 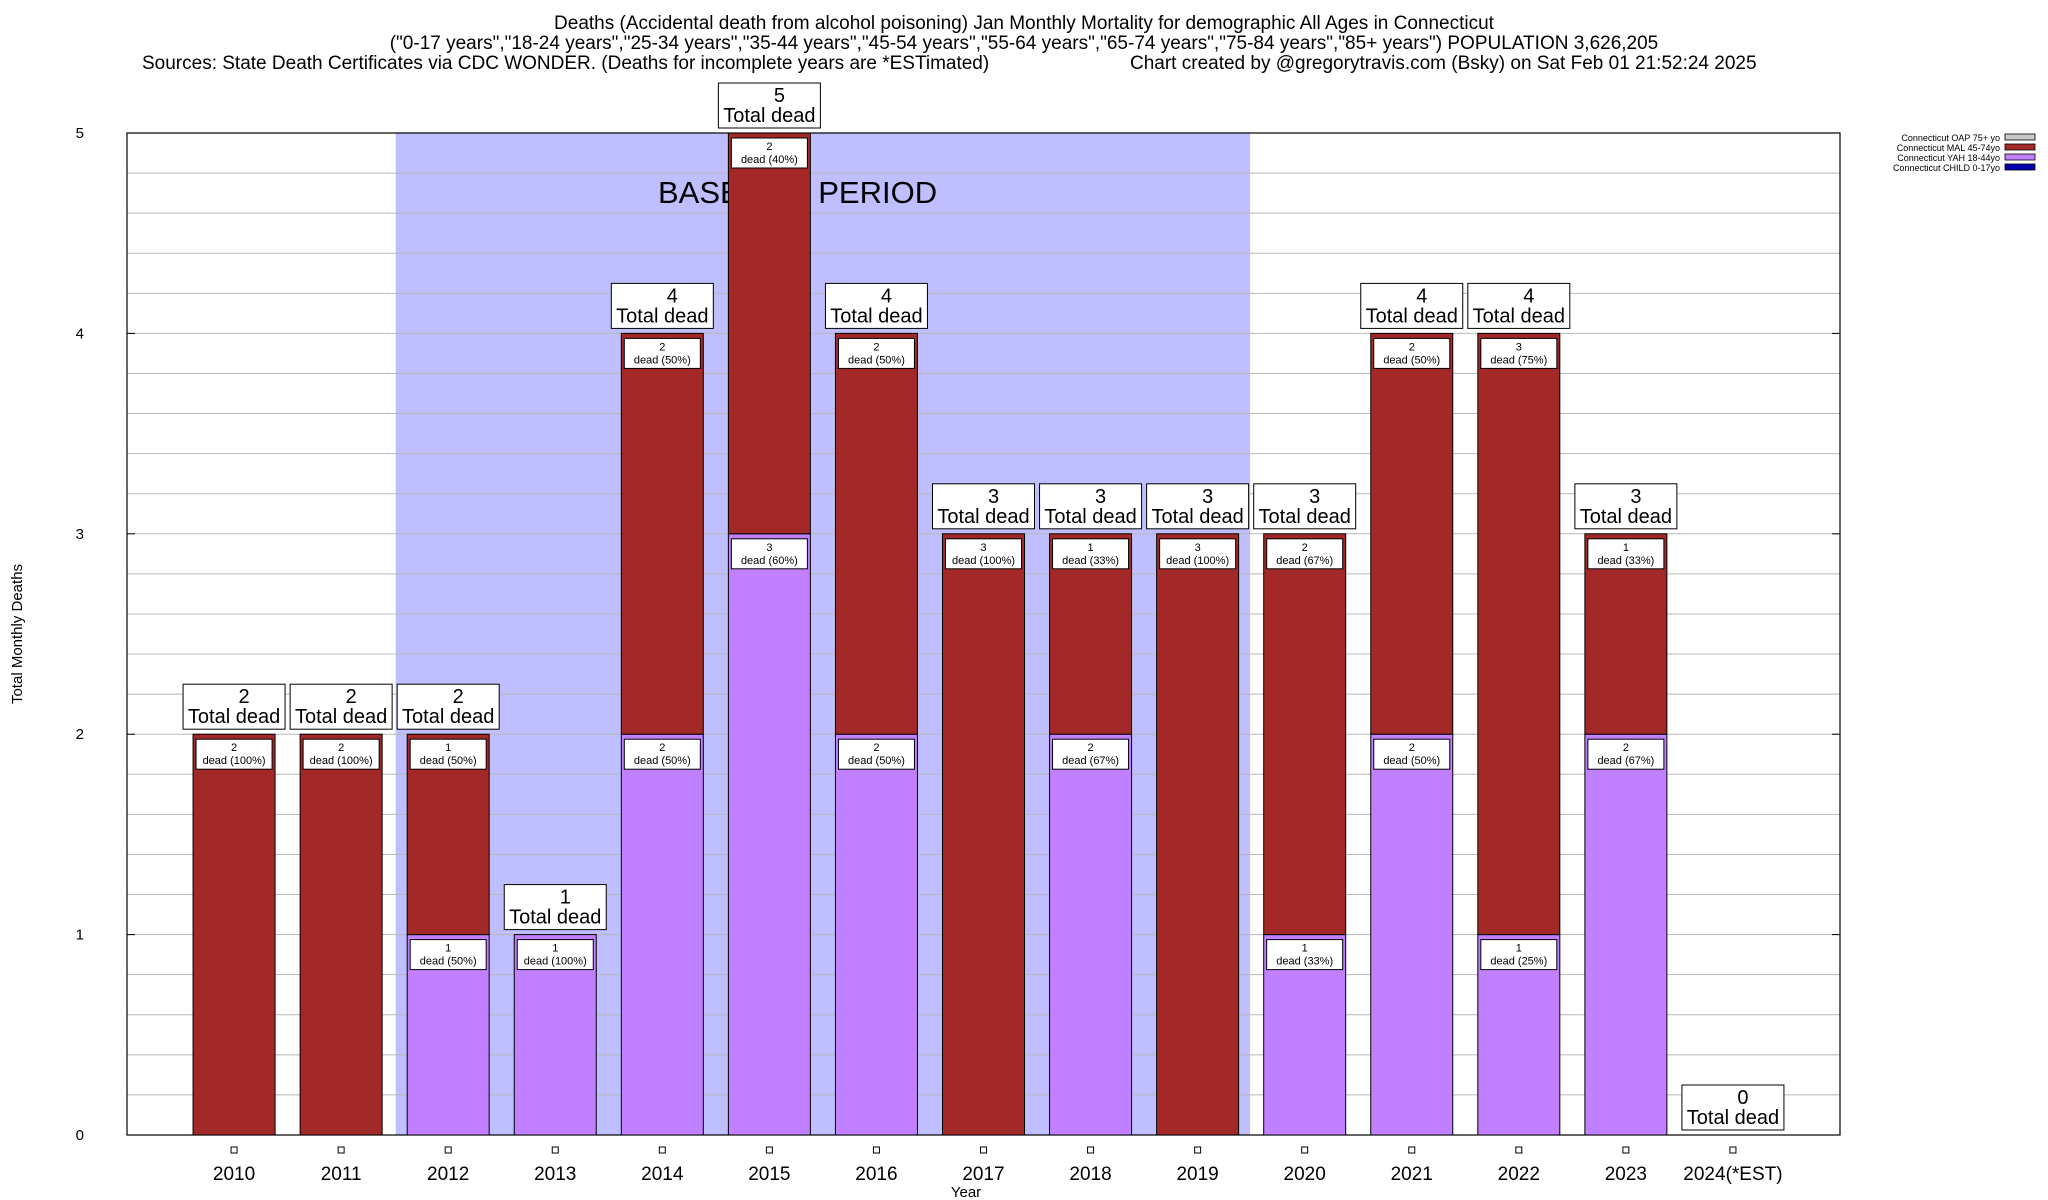 I want to click on segment-label-text: dead (60%), so click(x=769, y=561).